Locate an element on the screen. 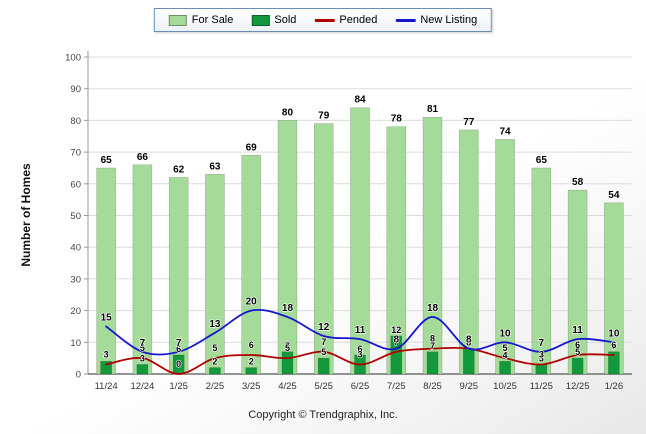 This screenshot has height=434, width=646. svg-text: 50 is located at coordinates (75, 216).